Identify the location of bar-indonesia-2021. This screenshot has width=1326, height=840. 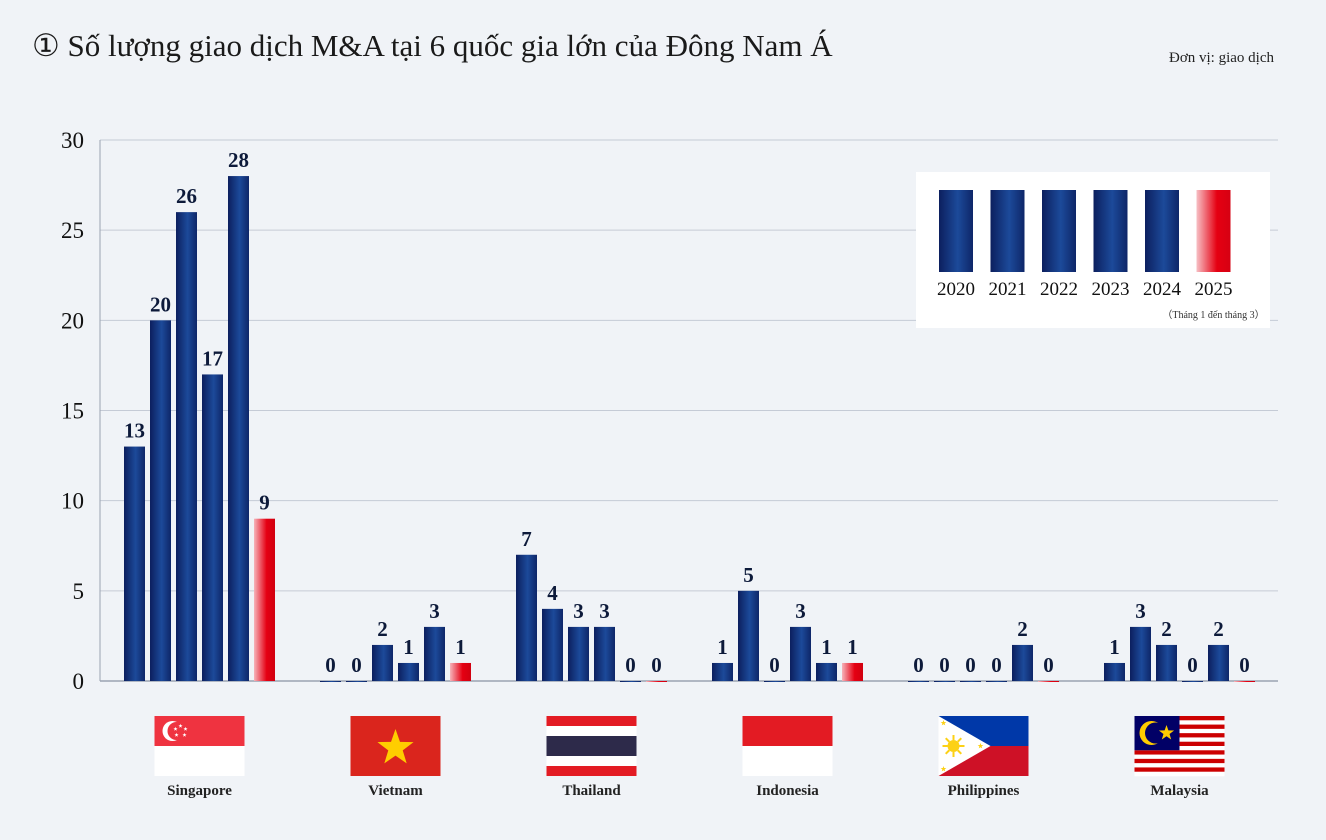
(748, 635).